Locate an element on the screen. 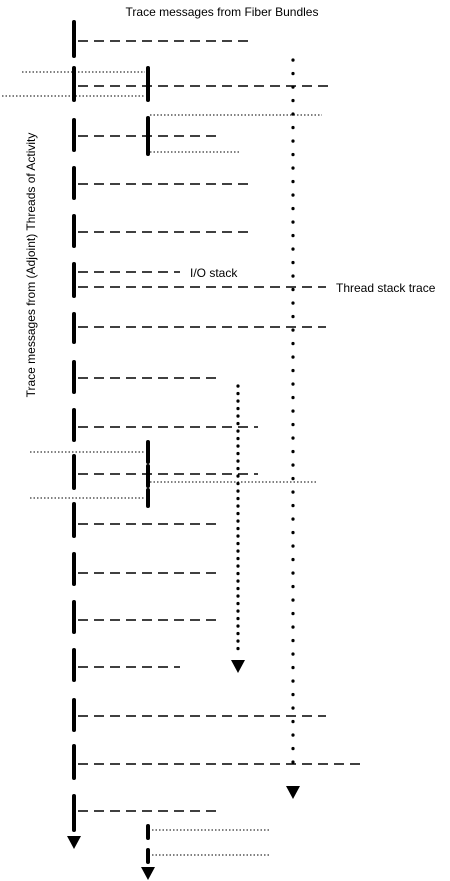 Image resolution: width=450 pixels, height=881 pixels. fiber-bundle-line-middle is located at coordinates (238, 528).